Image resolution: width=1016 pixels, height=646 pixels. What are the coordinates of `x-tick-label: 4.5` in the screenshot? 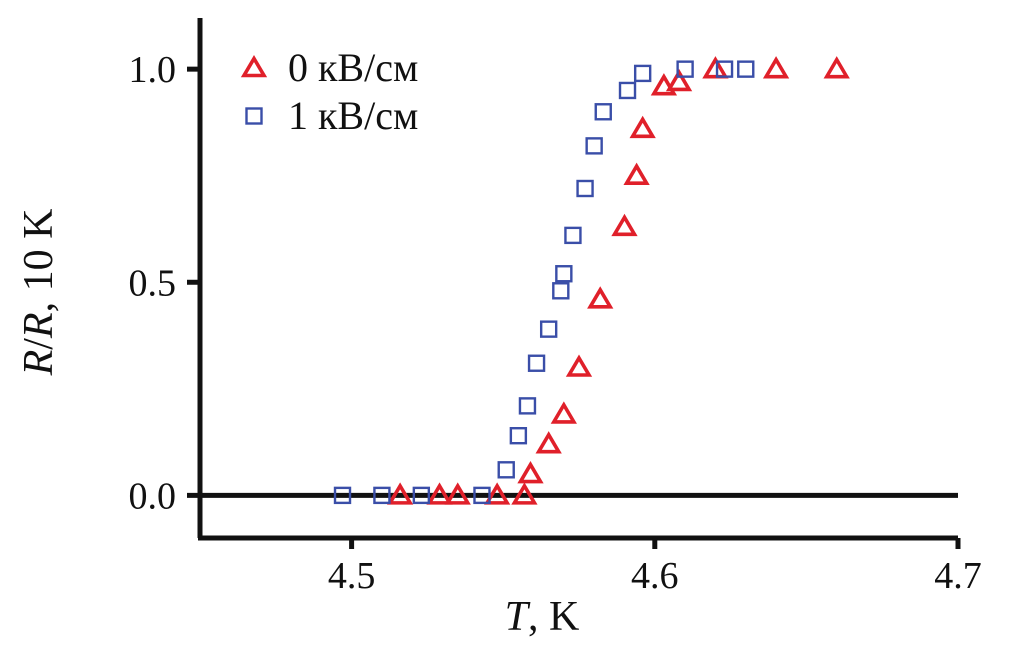 It's located at (352, 576).